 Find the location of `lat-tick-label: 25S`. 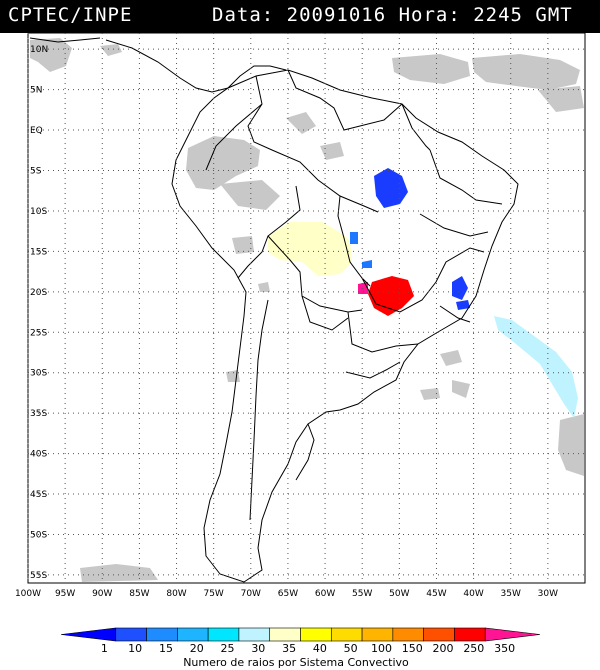

lat-tick-label: 25S is located at coordinates (38, 333).